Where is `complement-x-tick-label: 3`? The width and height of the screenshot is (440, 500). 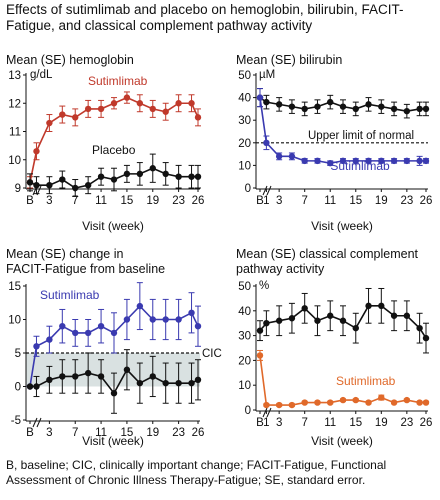
complement-x-tick-label: 3 is located at coordinates (279, 423).